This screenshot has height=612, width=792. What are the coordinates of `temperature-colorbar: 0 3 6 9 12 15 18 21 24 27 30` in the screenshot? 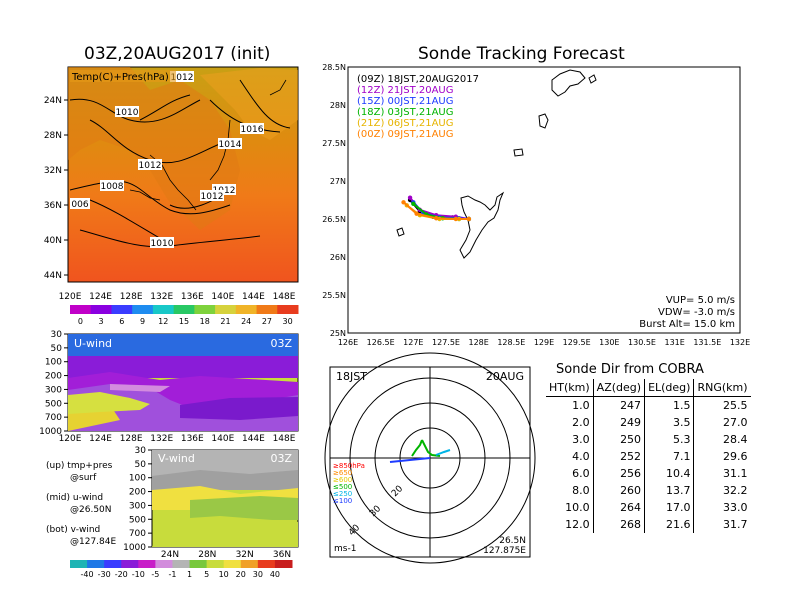 It's located at (184, 315).